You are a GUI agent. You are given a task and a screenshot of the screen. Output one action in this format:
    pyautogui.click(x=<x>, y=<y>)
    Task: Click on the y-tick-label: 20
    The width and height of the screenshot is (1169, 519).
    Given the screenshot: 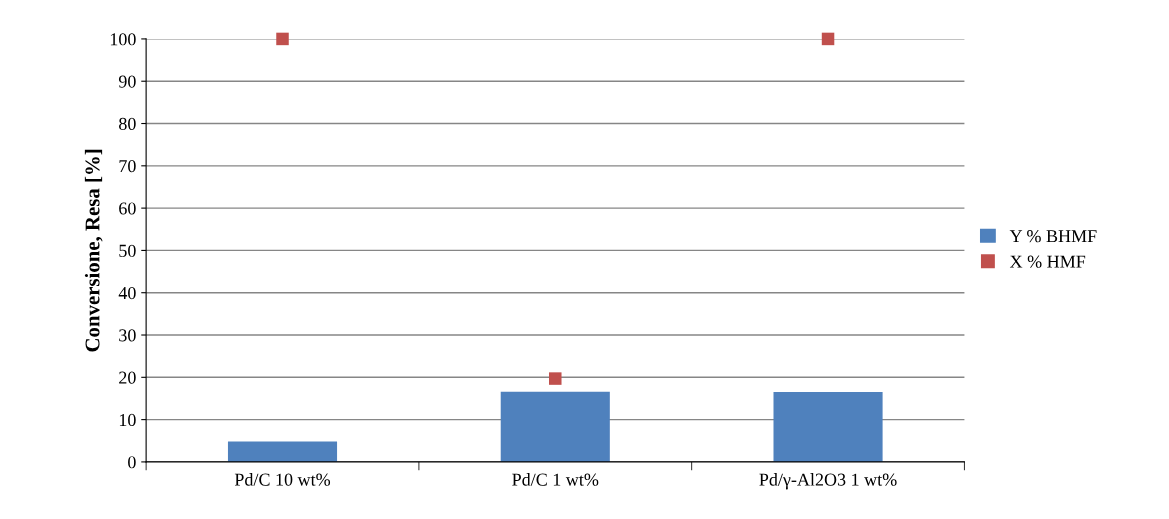 What is the action you would take?
    pyautogui.click(x=127, y=377)
    